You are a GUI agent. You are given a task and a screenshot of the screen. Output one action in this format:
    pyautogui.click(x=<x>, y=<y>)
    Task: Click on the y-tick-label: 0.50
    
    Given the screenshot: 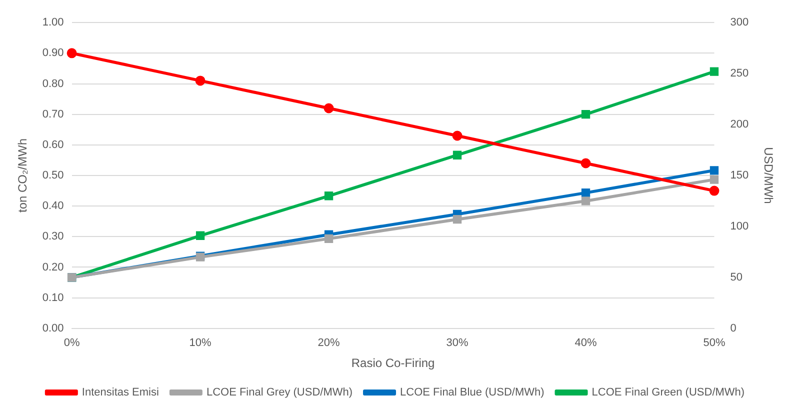 What is the action you would take?
    pyautogui.click(x=53, y=176)
    